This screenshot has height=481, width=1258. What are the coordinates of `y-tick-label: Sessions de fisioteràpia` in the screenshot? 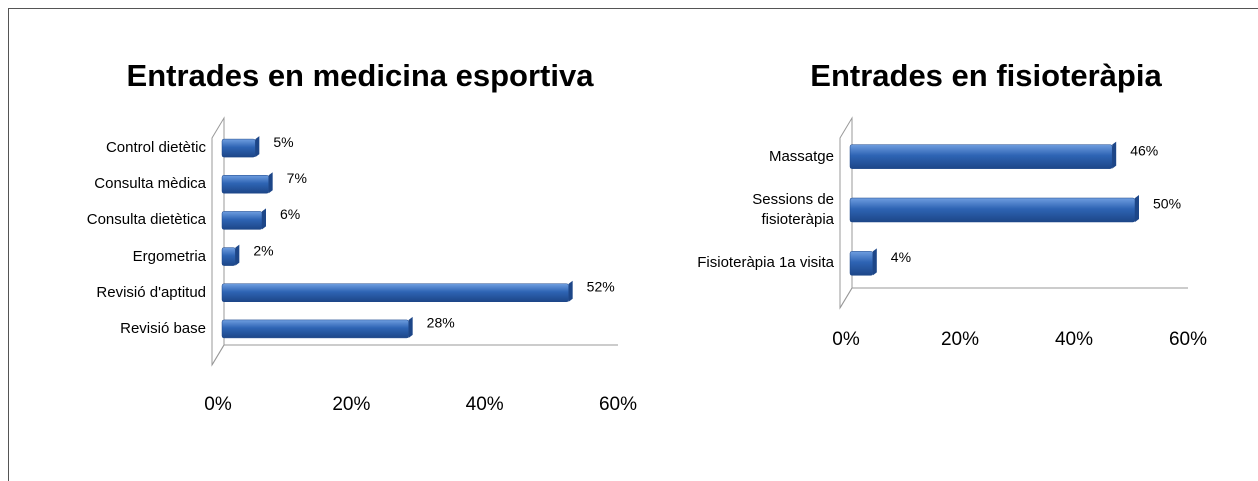 It's located at (793, 209).